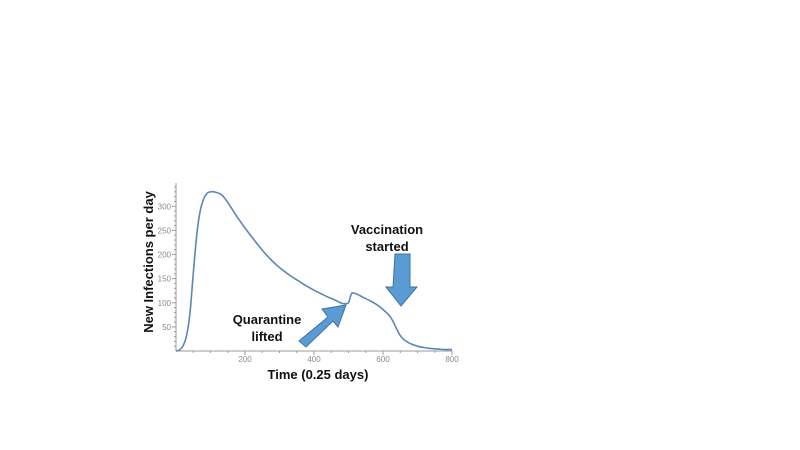  What do you see at coordinates (245, 359) in the screenshot?
I see `x-tick-label: 200` at bounding box center [245, 359].